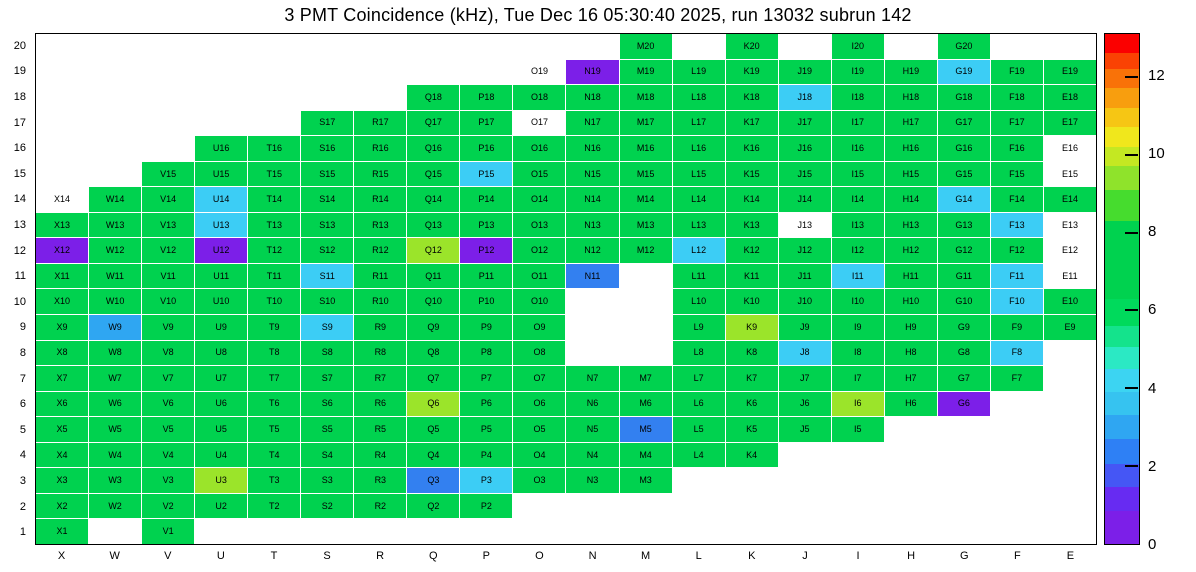 This screenshot has width=1196, height=572. I want to click on x-axis-label: E, so click(1070, 556).